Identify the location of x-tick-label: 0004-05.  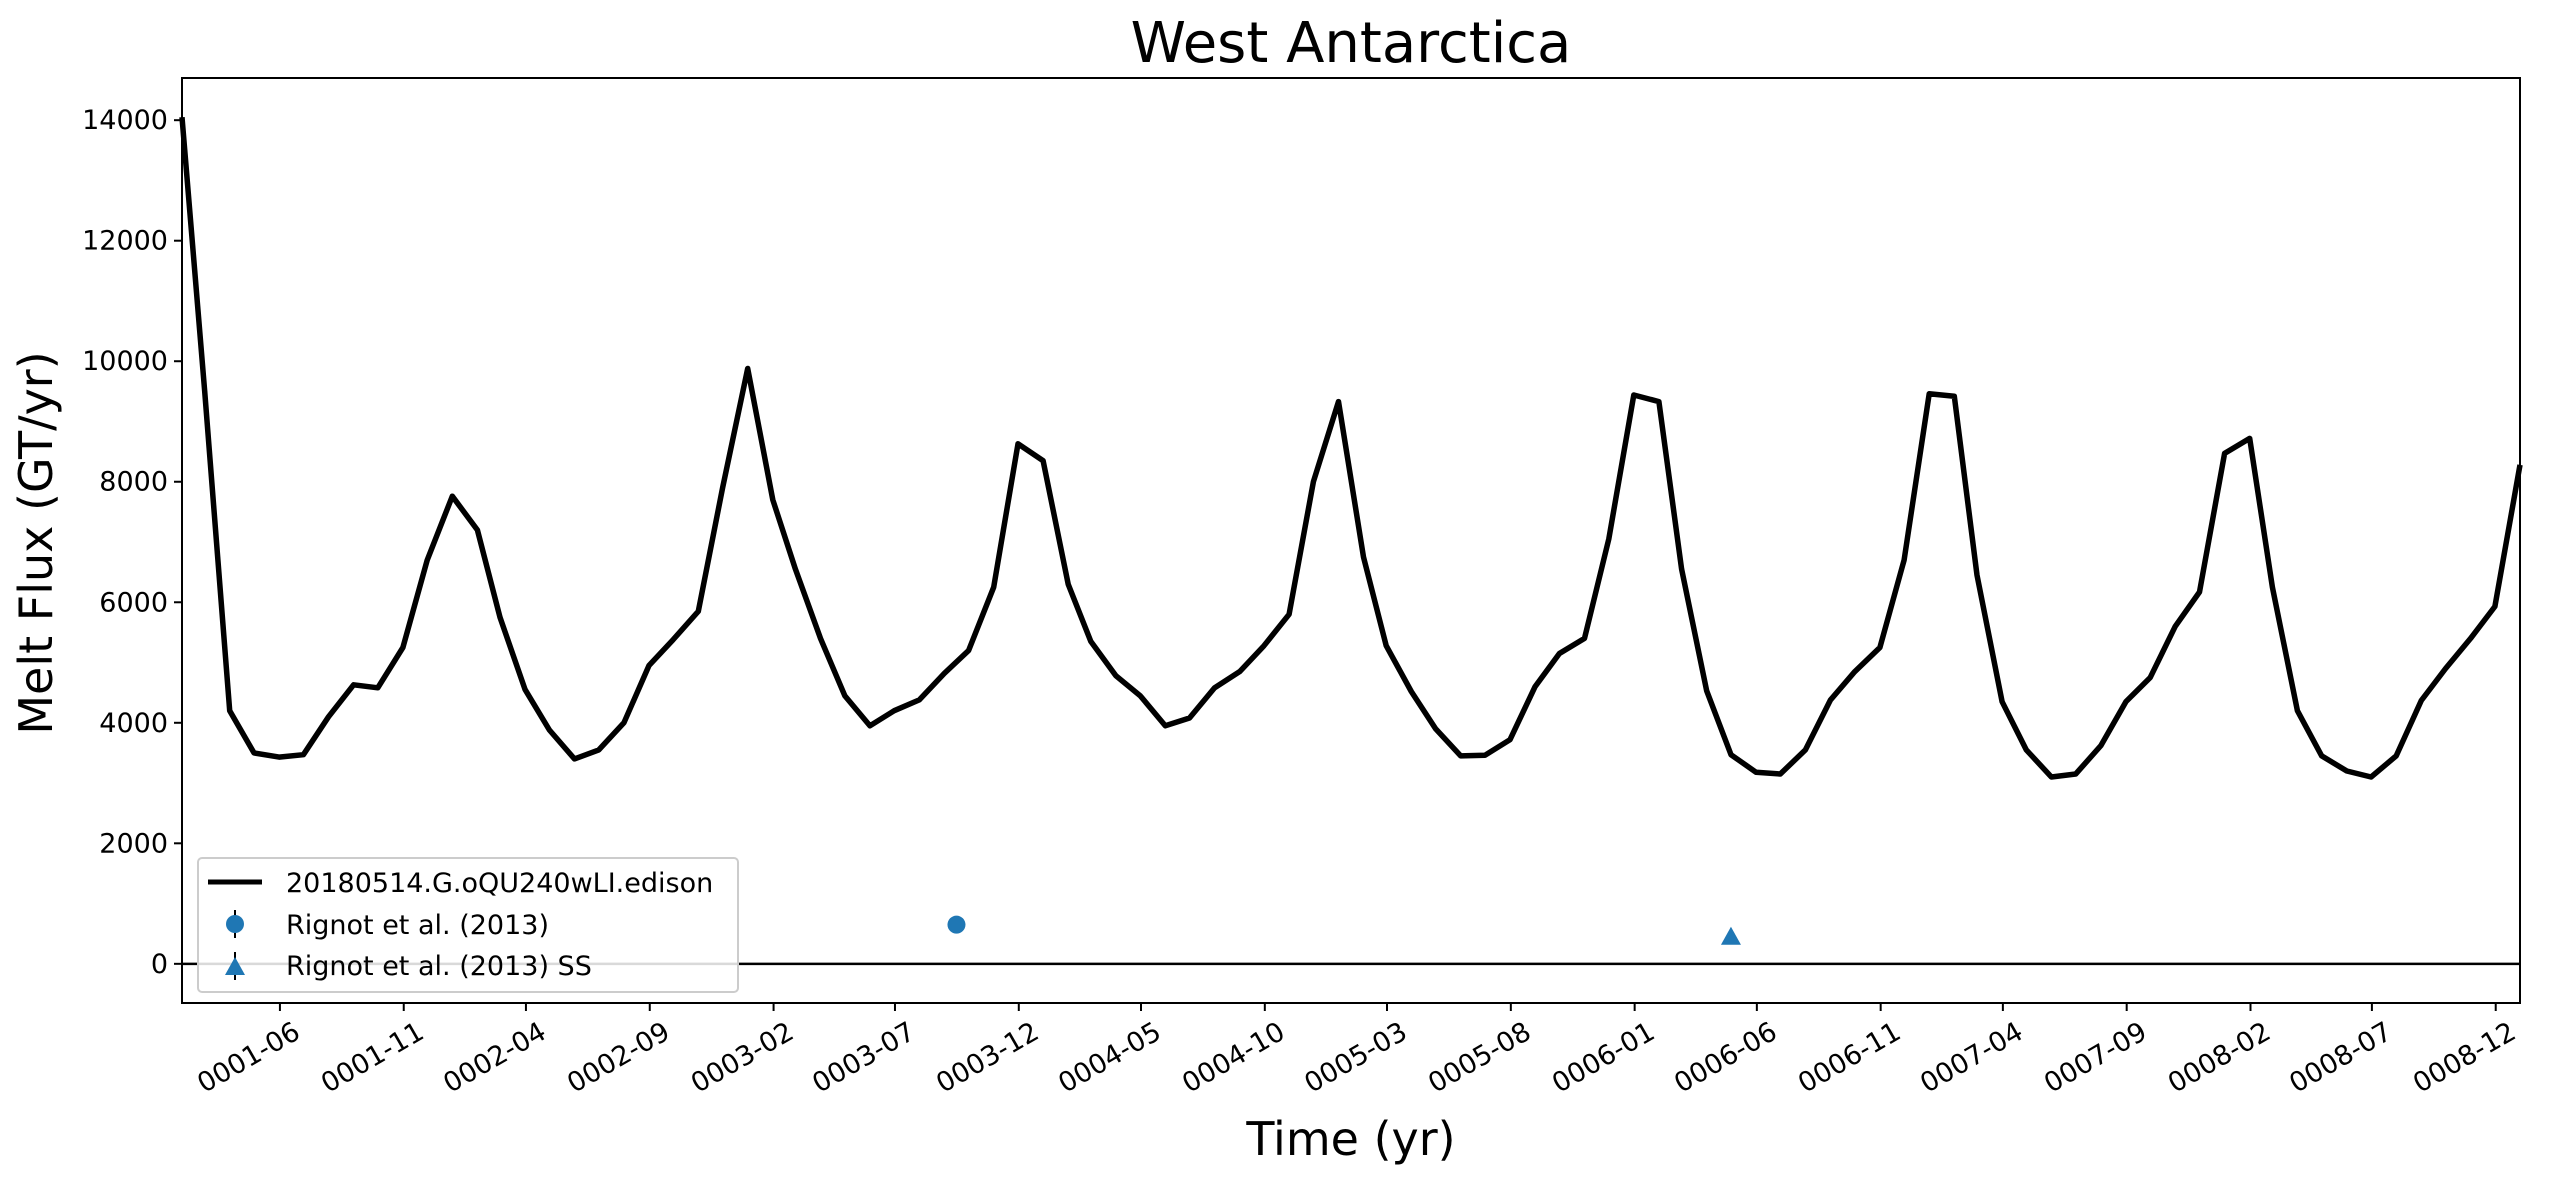
(1109, 1057).